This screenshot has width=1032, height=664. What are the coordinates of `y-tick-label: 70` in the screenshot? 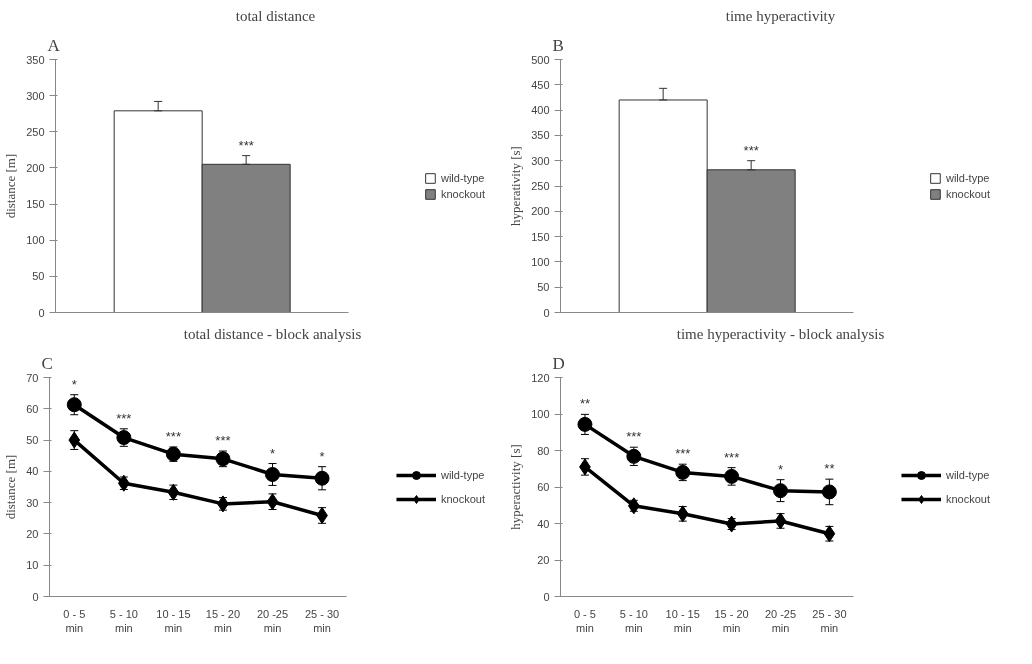 It's located at (32, 377).